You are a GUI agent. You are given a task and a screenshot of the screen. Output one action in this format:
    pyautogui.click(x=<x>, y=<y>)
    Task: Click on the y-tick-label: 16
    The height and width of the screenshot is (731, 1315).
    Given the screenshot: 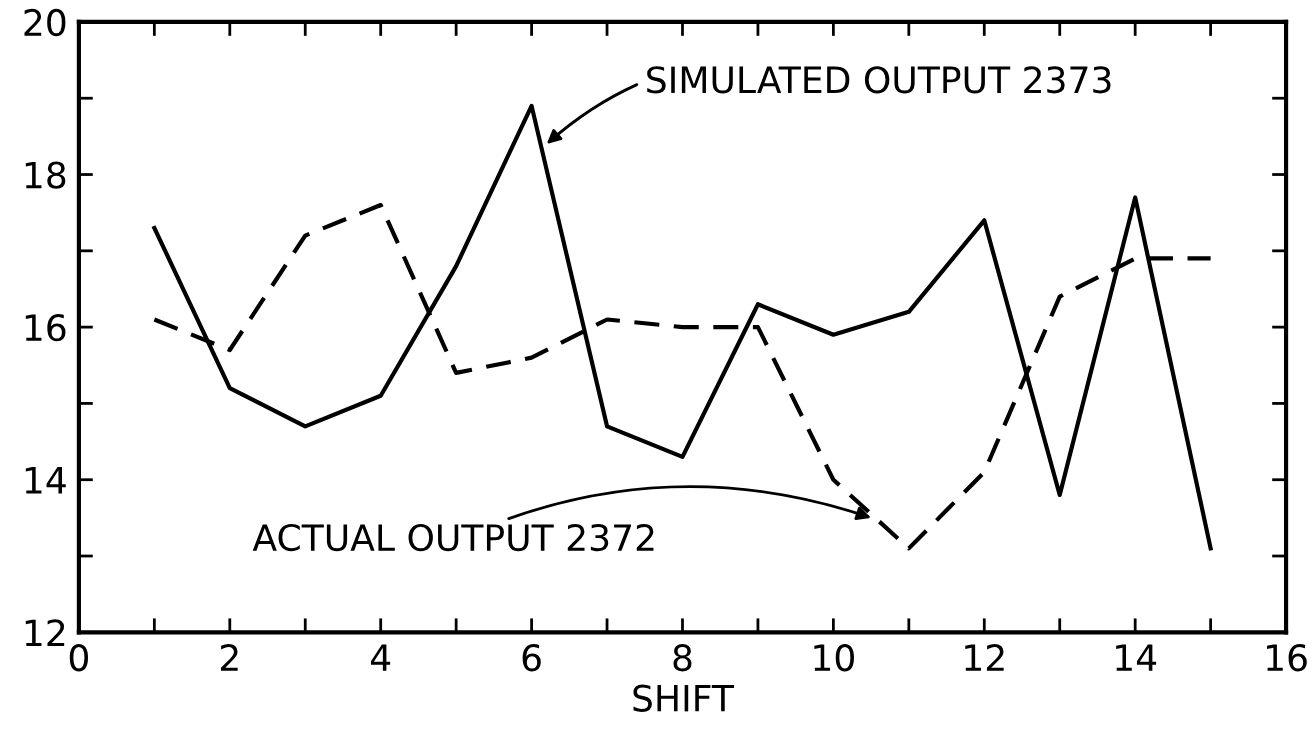 What is the action you would take?
    pyautogui.click(x=45, y=328)
    